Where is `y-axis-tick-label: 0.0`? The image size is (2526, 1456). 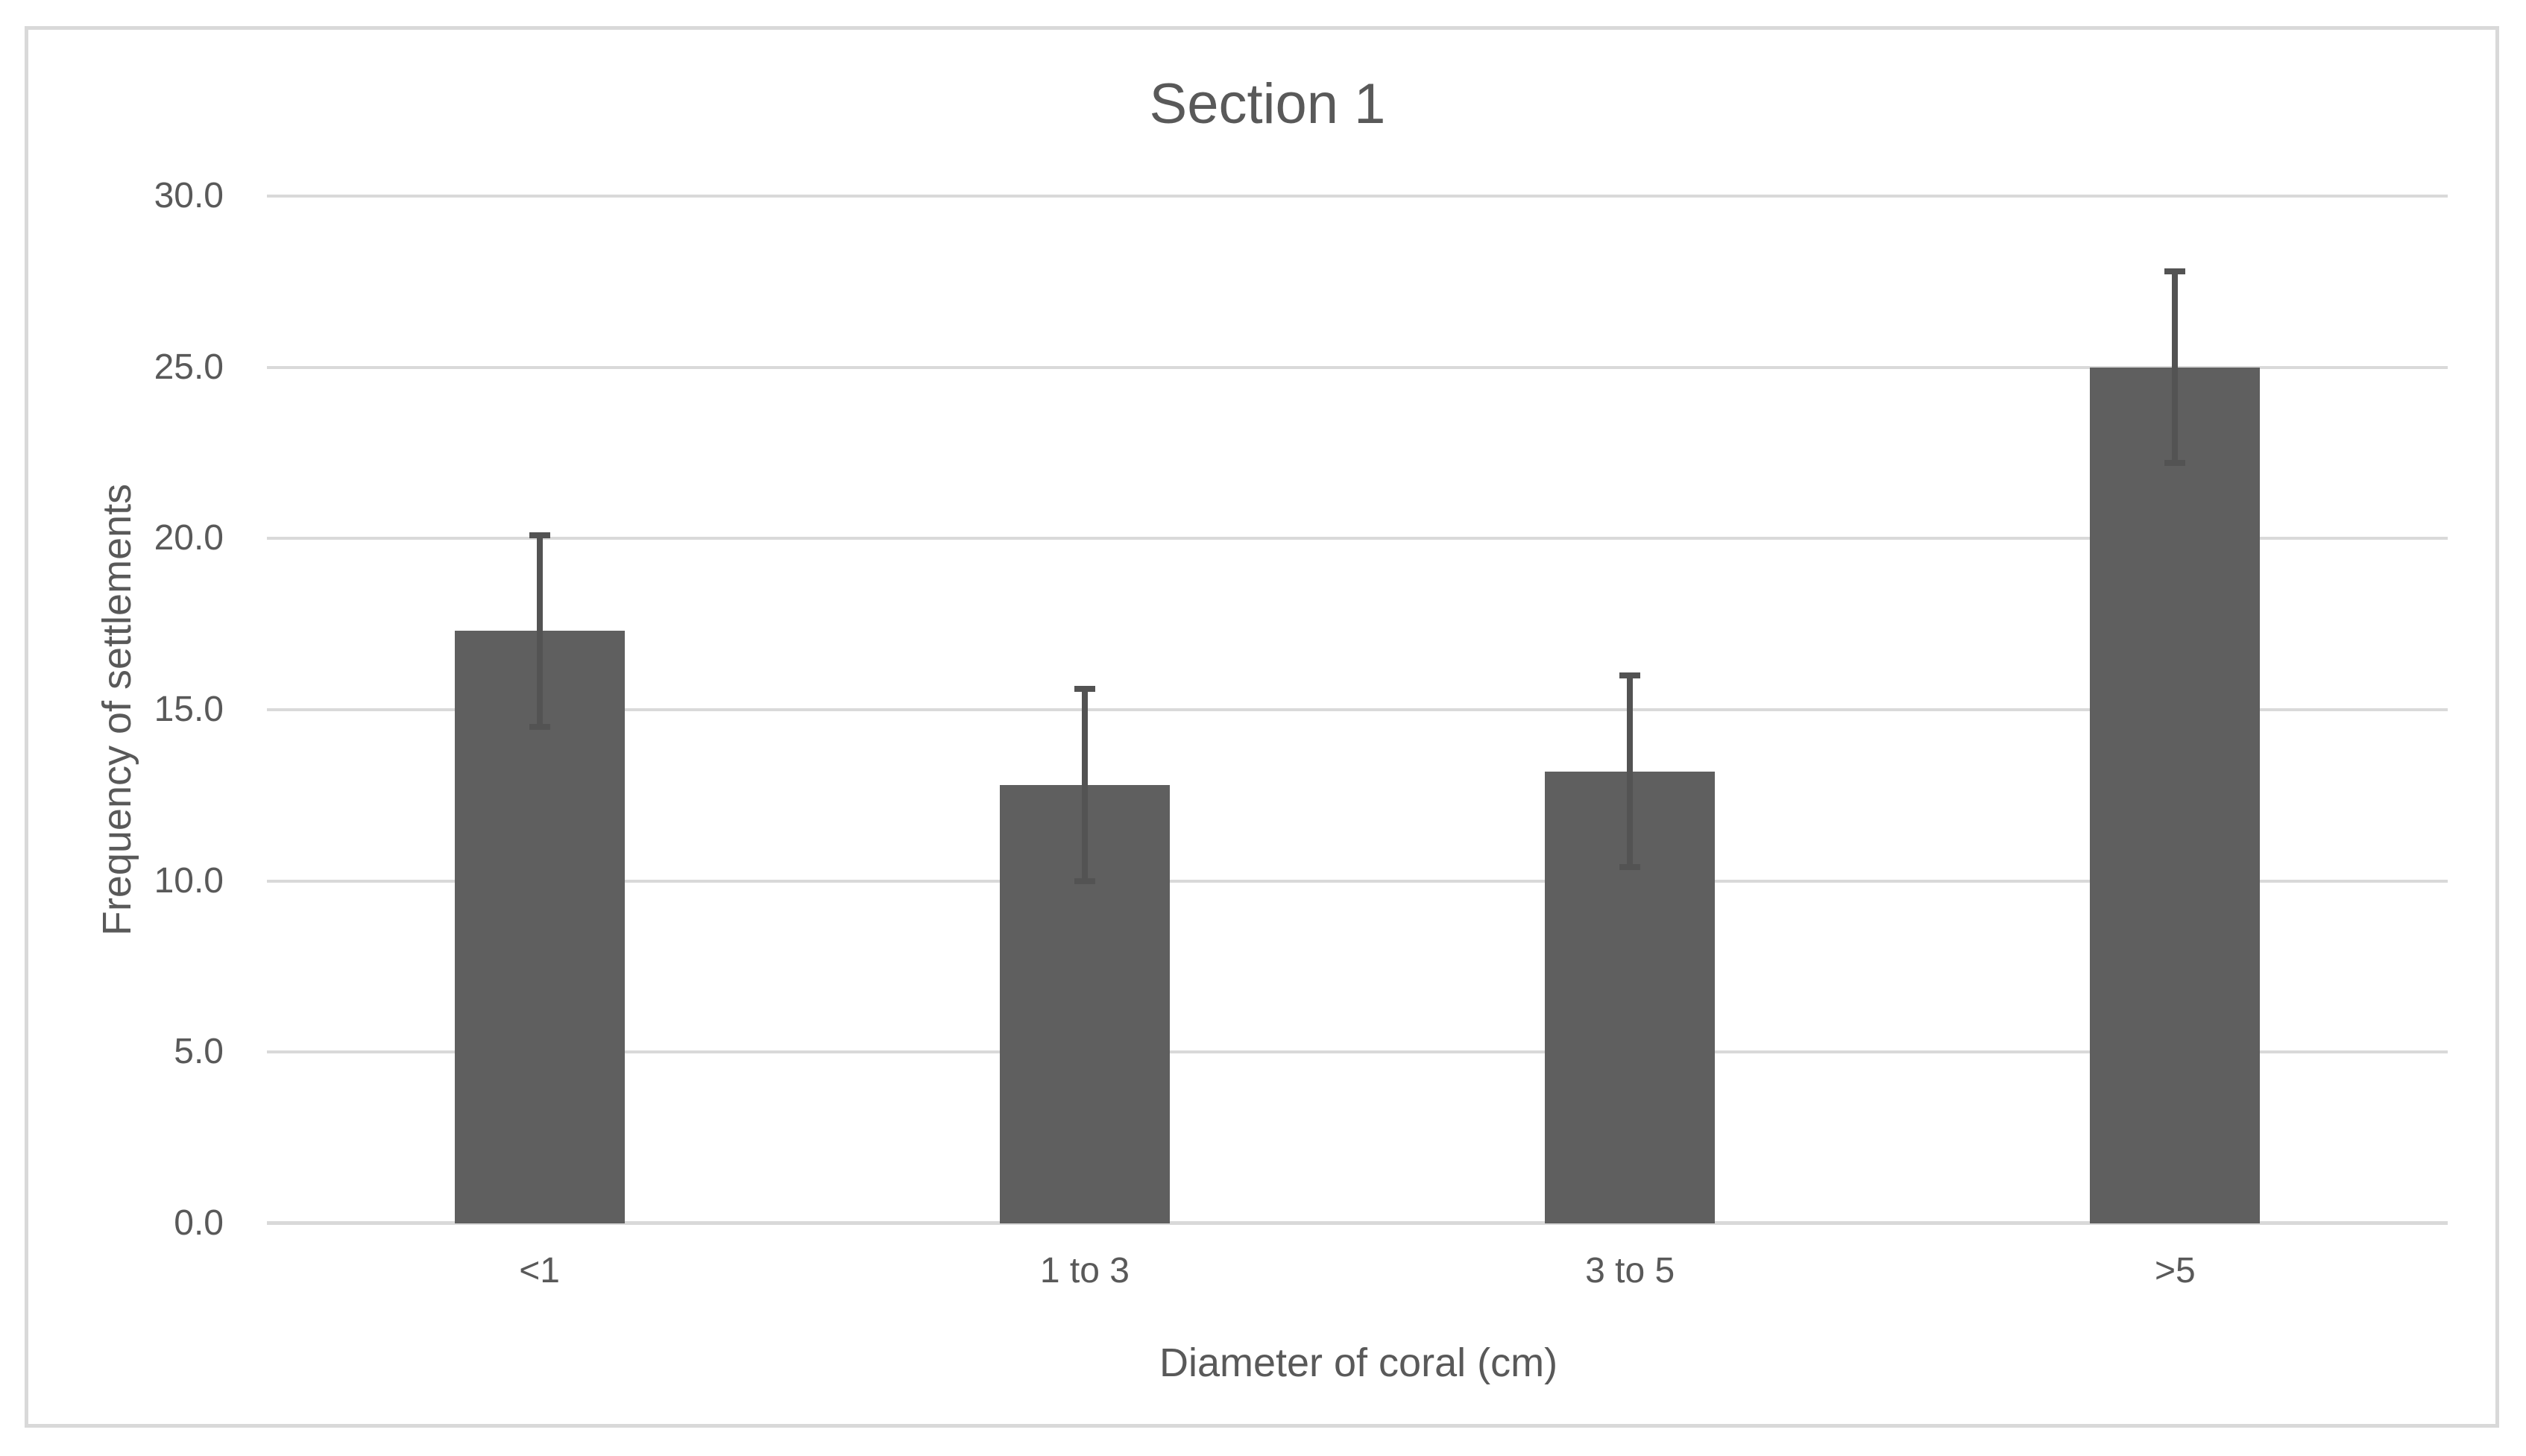
y-axis-tick-label: 0.0 is located at coordinates (199, 1223).